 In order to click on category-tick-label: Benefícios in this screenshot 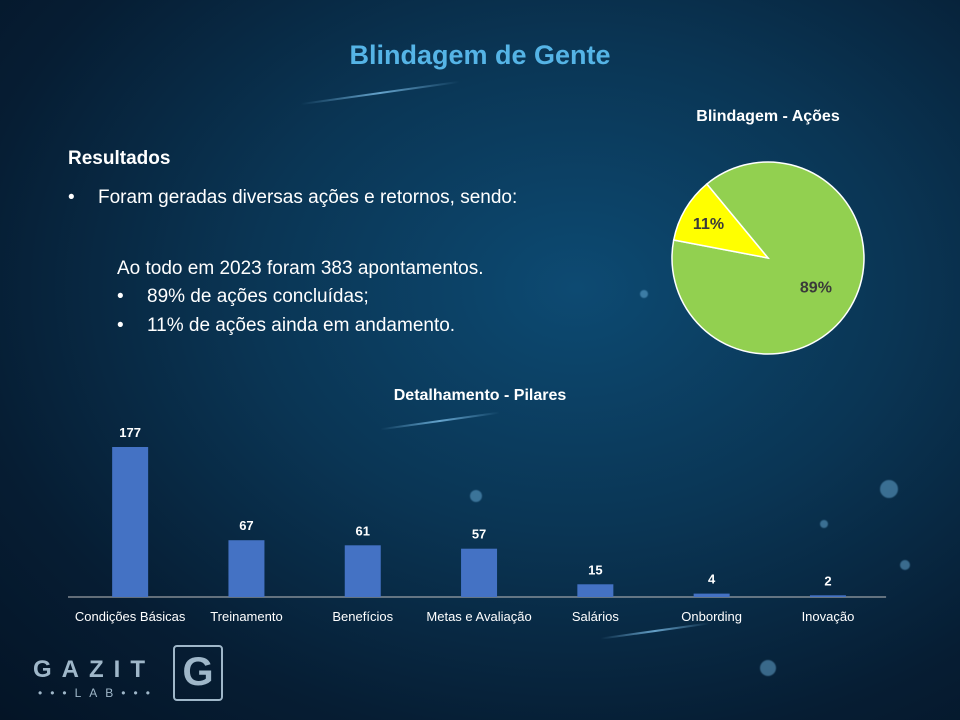, I will do `click(362, 616)`.